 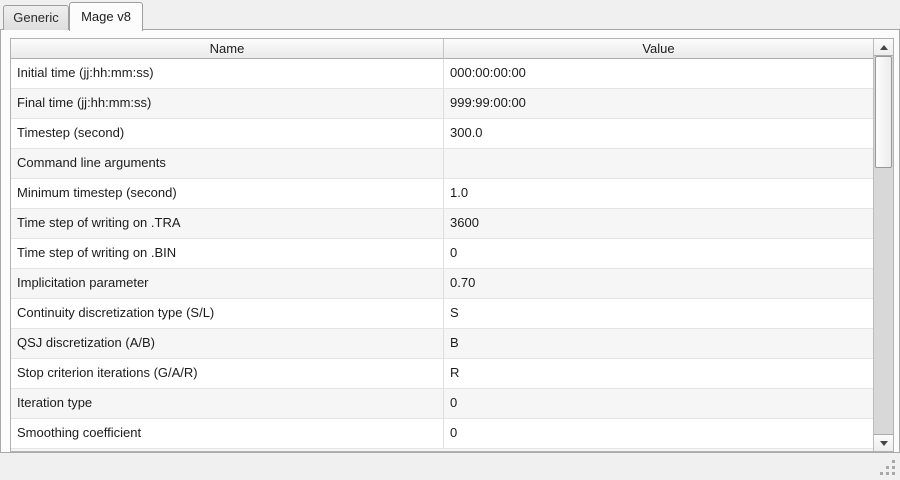 What do you see at coordinates (883, 245) in the screenshot?
I see `vertical-scrollbar` at bounding box center [883, 245].